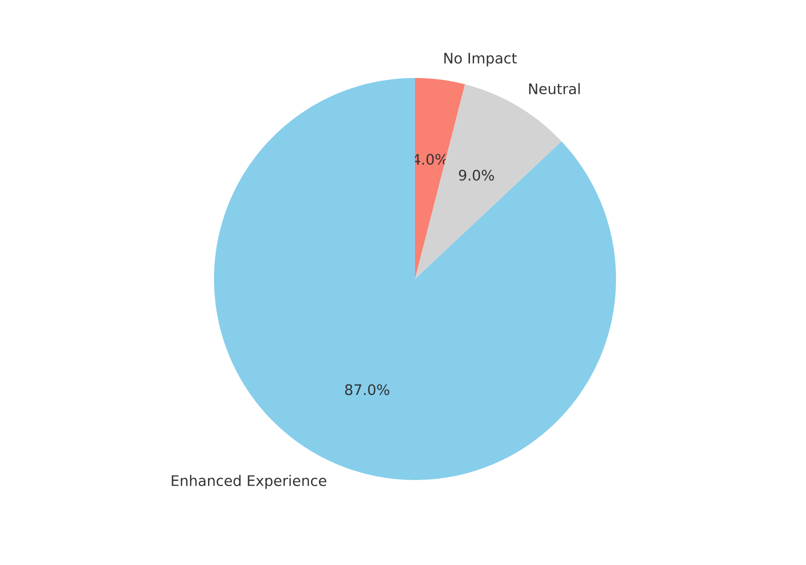 This screenshot has width=806, height=565. I want to click on slice-label: Enhanced Experience, so click(249, 481).